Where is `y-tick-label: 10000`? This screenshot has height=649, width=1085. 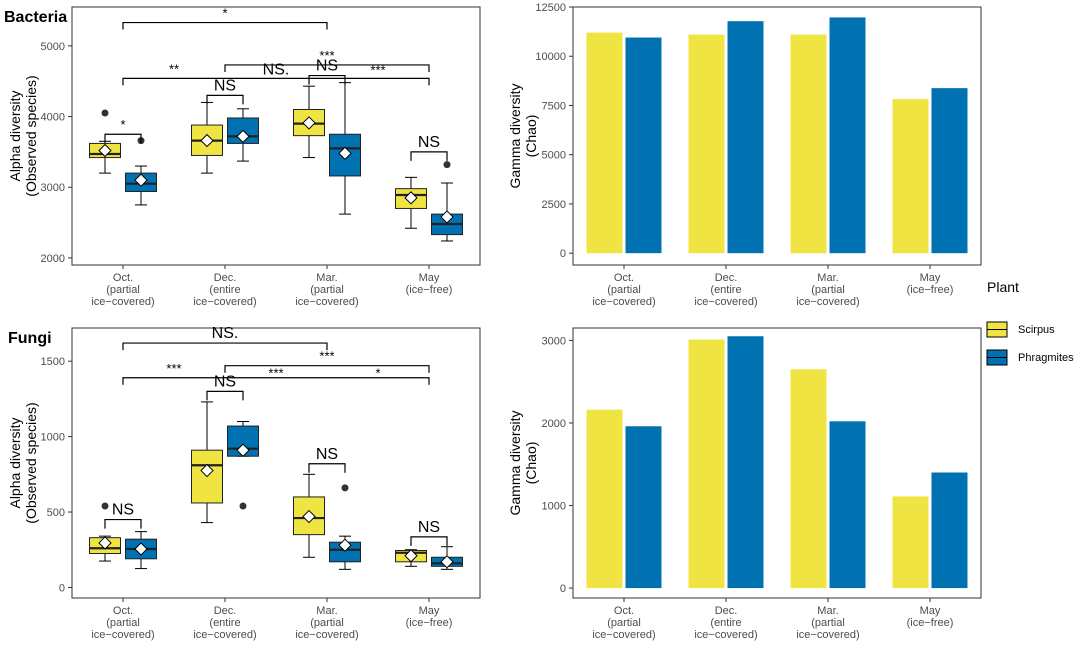 y-tick-label: 10000 is located at coordinates (550, 57).